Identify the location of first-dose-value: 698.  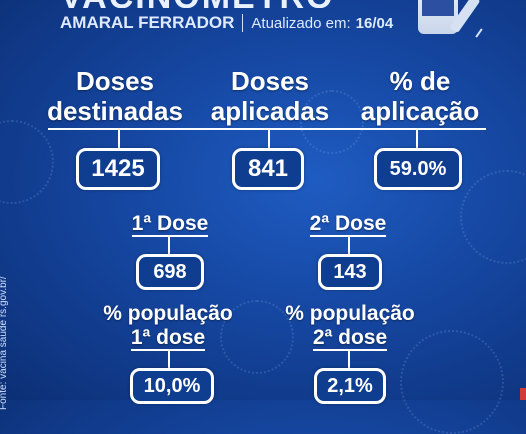
(170, 272).